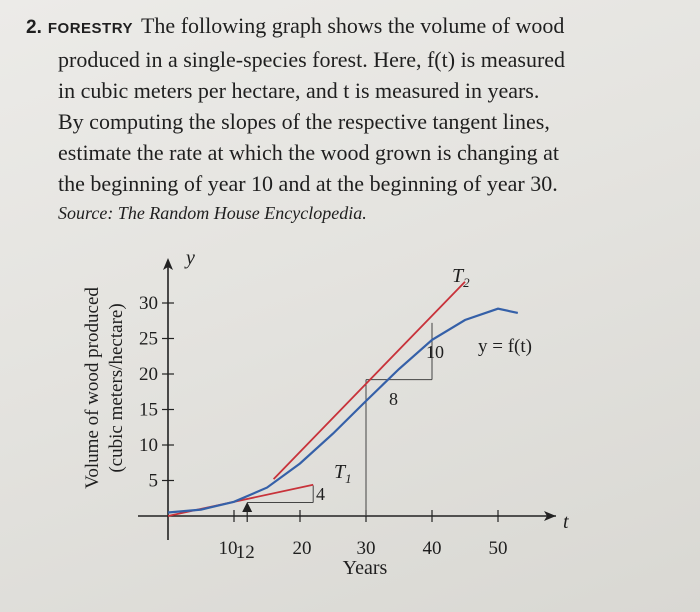 This screenshot has height=612, width=700. I want to click on t1-letter: T, so click(340, 472).